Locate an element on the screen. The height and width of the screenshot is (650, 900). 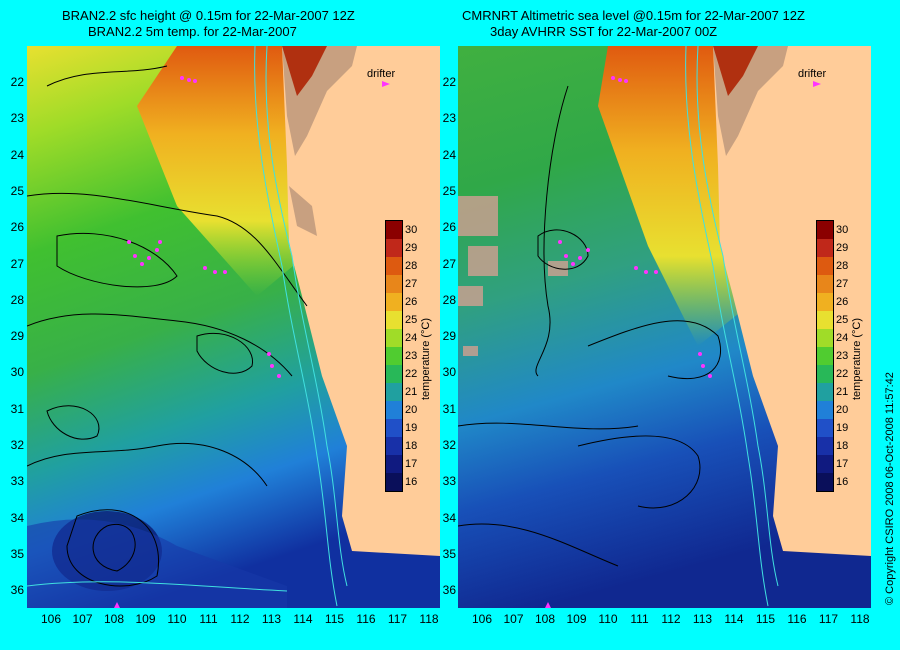
longitude-label: 109 is located at coordinates (145, 619).